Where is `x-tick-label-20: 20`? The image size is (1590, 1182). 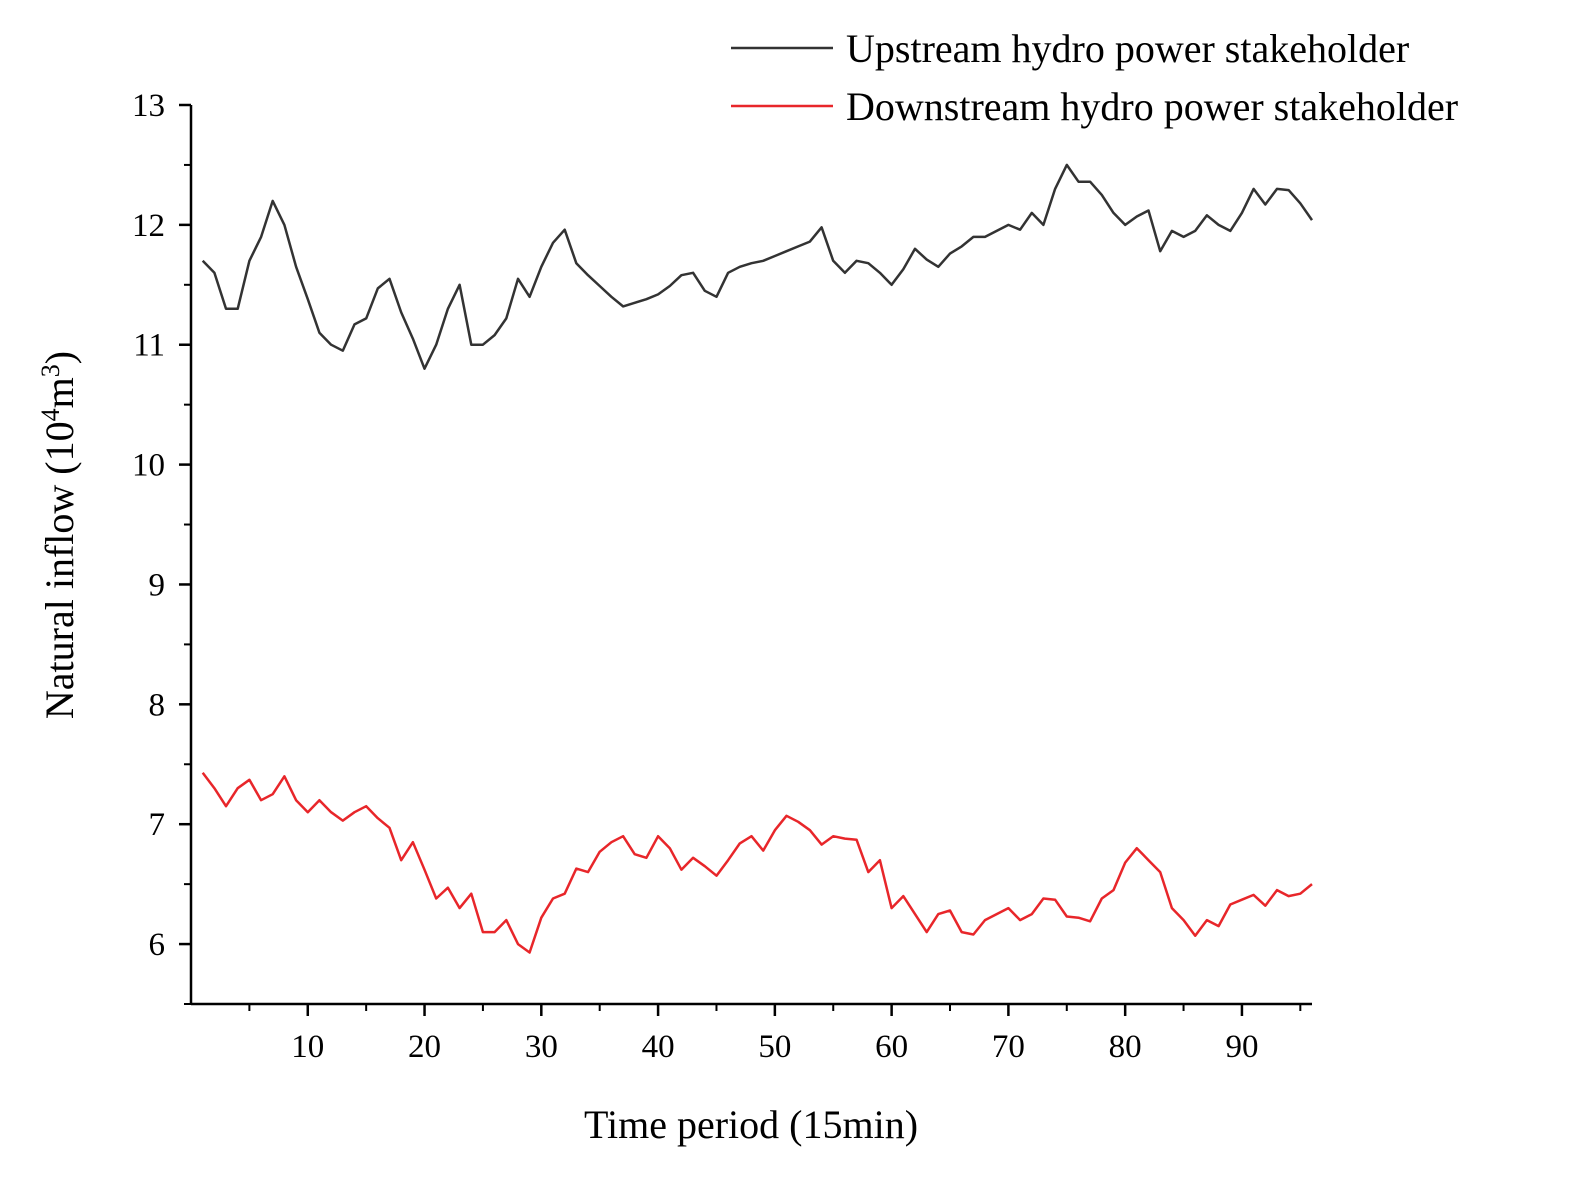 x-tick-label-20: 20 is located at coordinates (424, 1047).